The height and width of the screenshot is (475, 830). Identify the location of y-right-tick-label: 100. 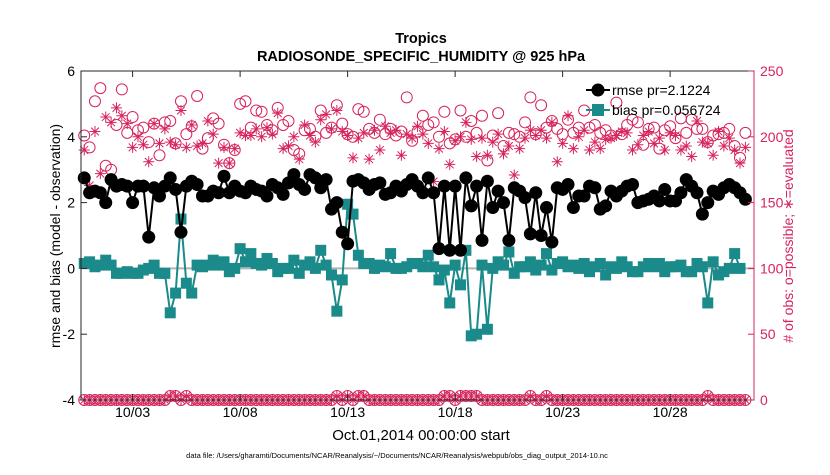
(772, 268).